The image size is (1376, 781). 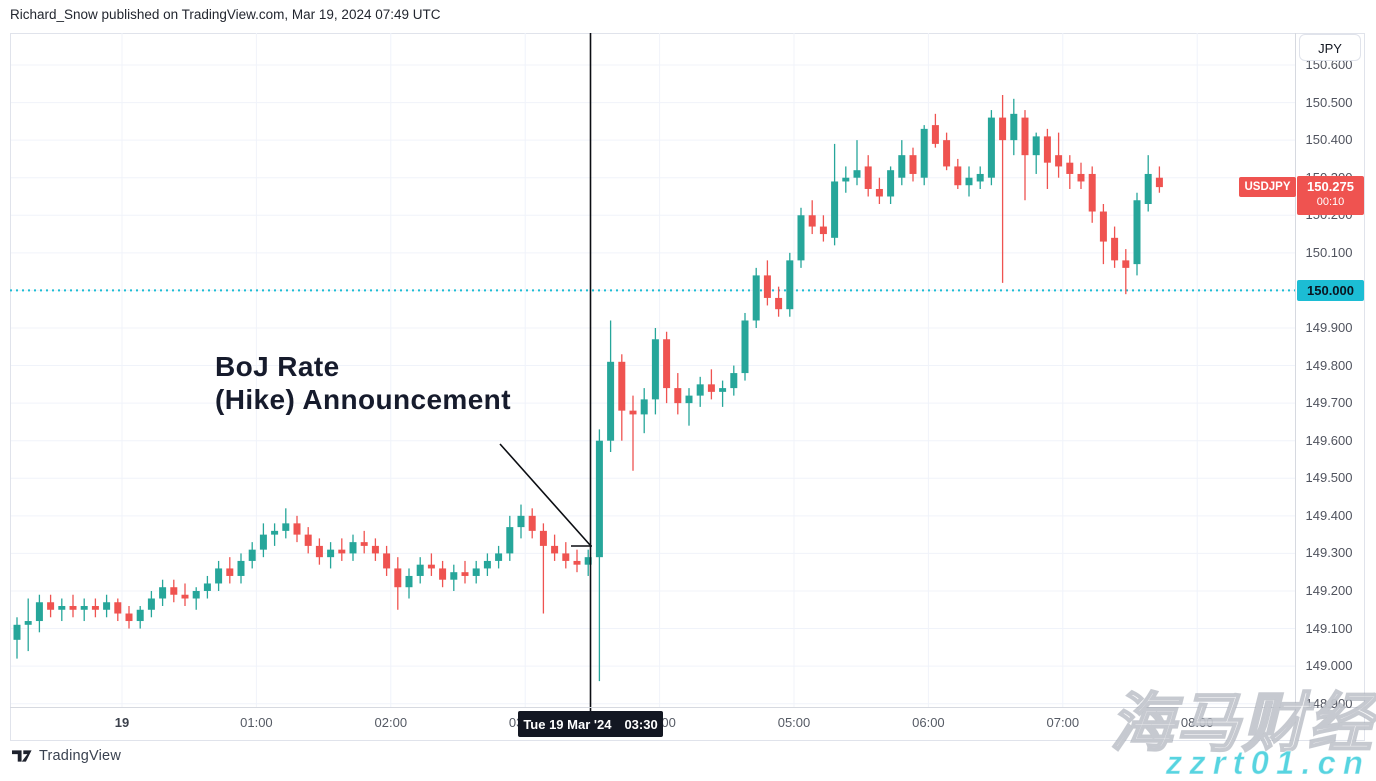 I want to click on price-axis-label: 148.900, so click(x=1329, y=703).